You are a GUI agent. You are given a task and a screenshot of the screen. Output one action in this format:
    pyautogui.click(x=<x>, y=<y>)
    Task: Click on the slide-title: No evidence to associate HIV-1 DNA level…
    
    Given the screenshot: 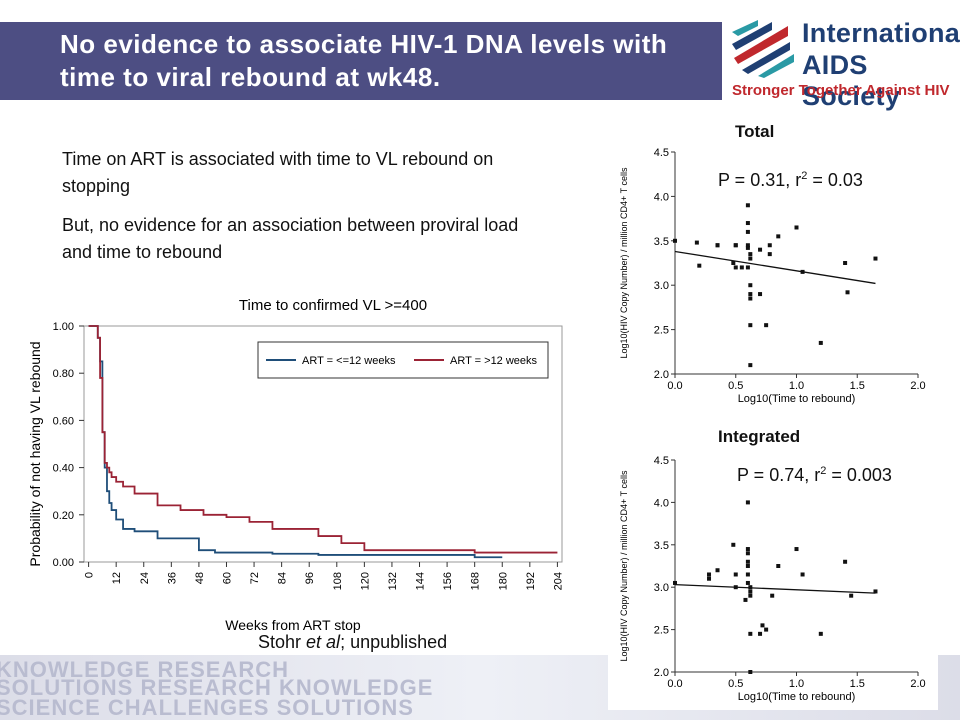 What is the action you would take?
    pyautogui.click(x=364, y=60)
    